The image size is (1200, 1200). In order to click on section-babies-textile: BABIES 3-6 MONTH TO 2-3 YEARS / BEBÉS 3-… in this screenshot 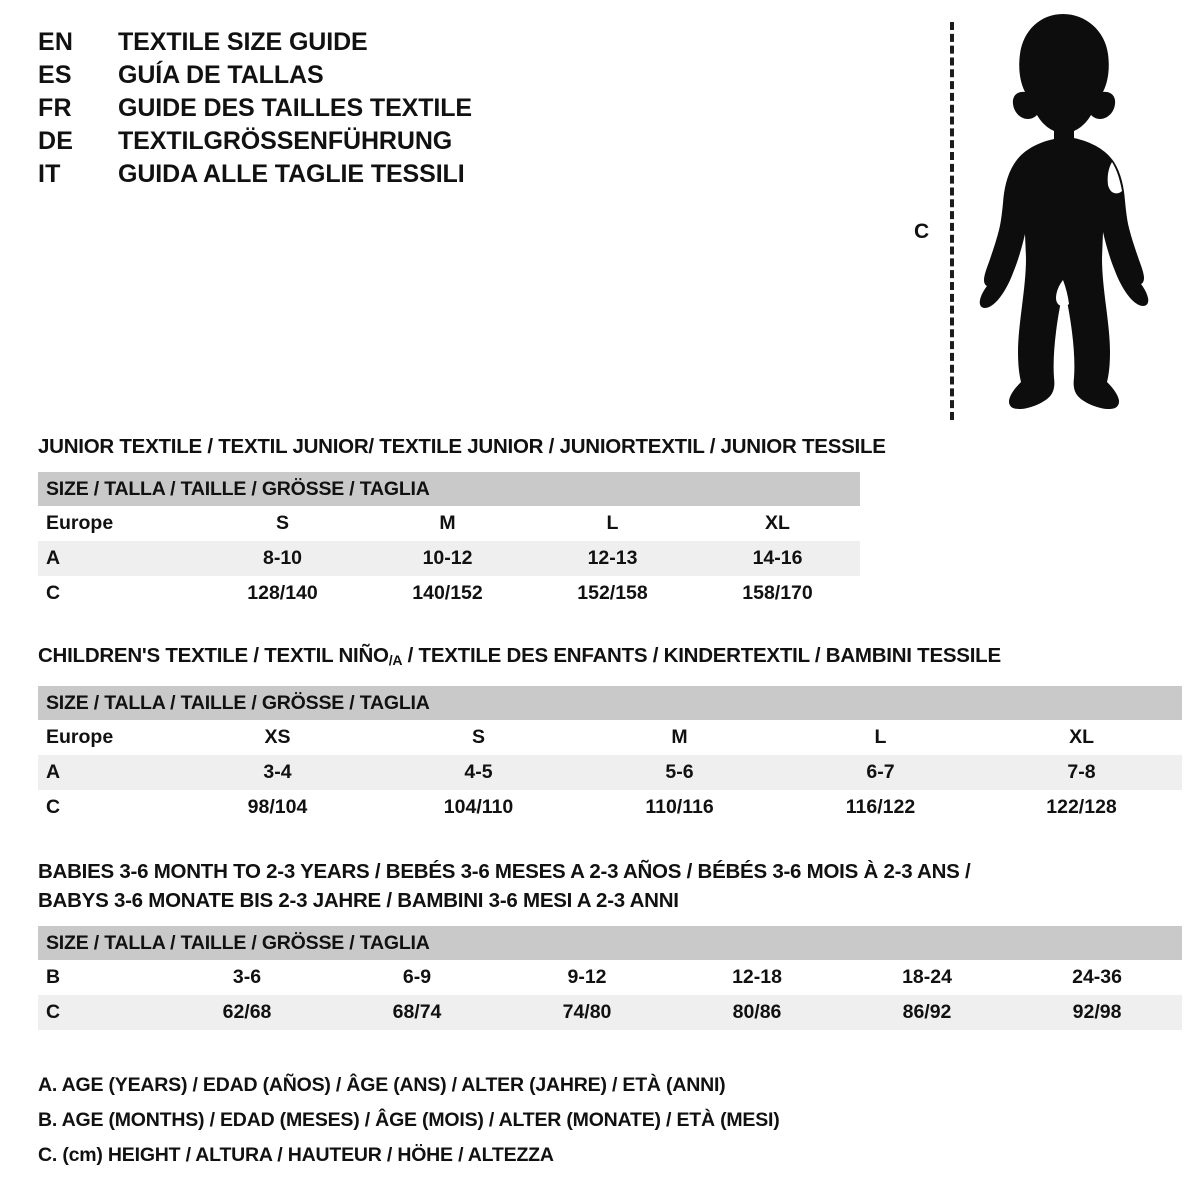, I will do `click(610, 943)`.